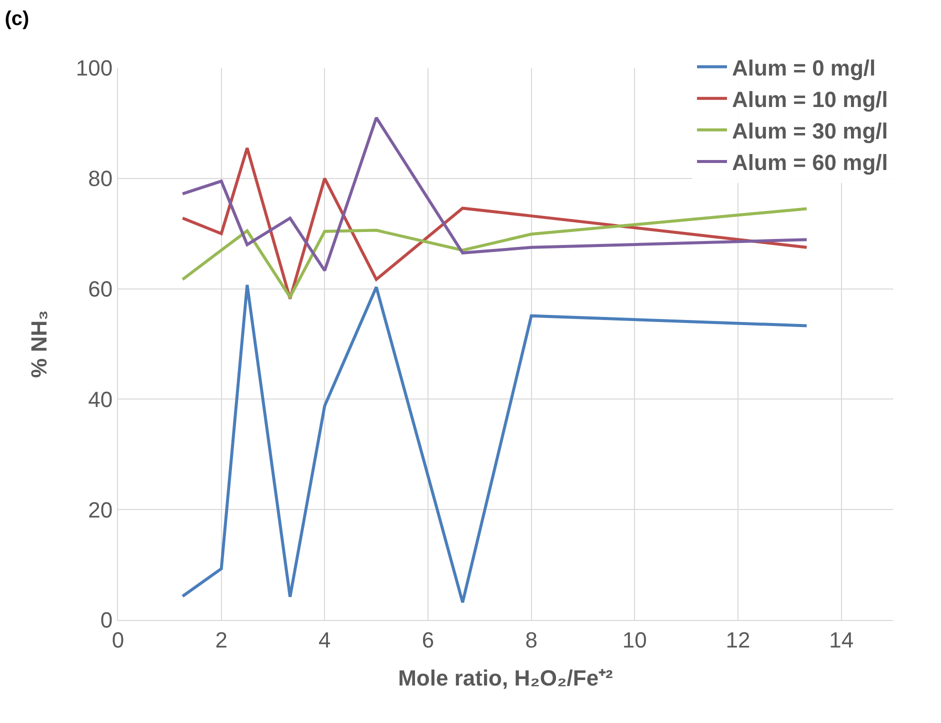  Describe the element at coordinates (100, 179) in the screenshot. I see `y-tick-label: 80` at that location.